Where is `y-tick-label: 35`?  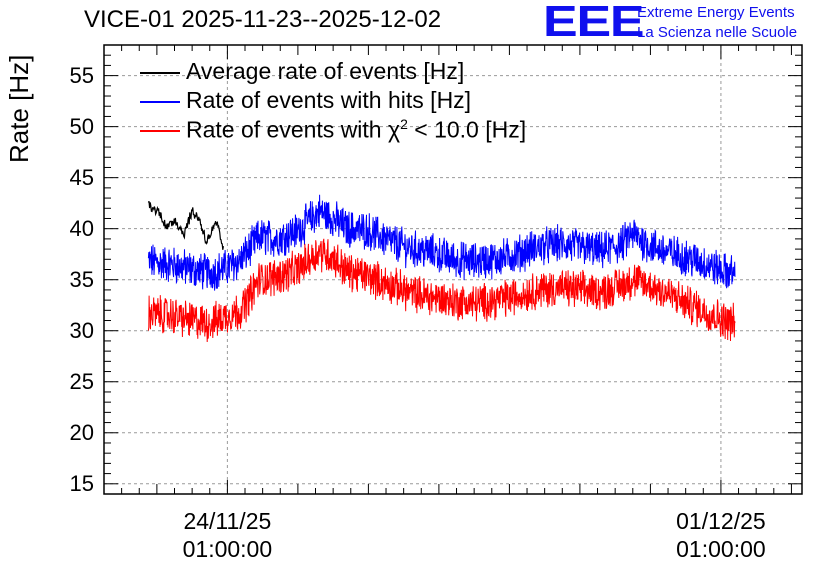 y-tick-label: 35 is located at coordinates (81, 279).